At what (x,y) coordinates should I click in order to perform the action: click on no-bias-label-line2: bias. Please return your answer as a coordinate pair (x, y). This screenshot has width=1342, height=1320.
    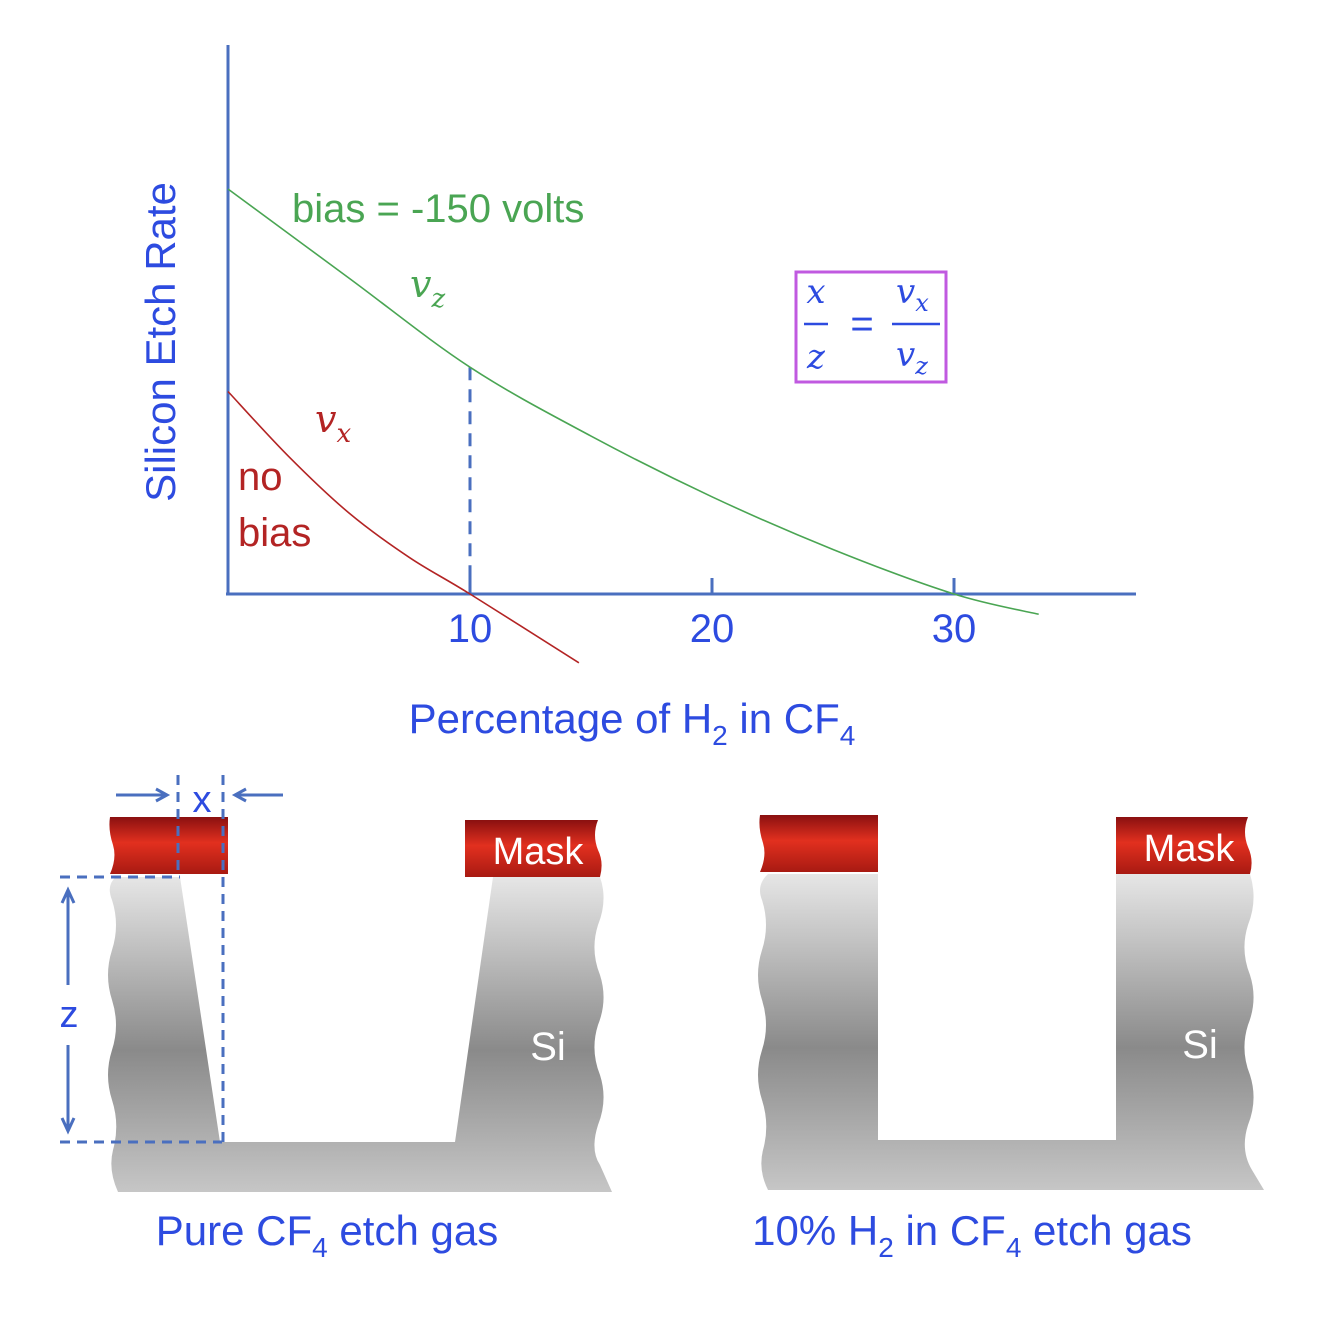
    Looking at the image, I should click on (274, 533).